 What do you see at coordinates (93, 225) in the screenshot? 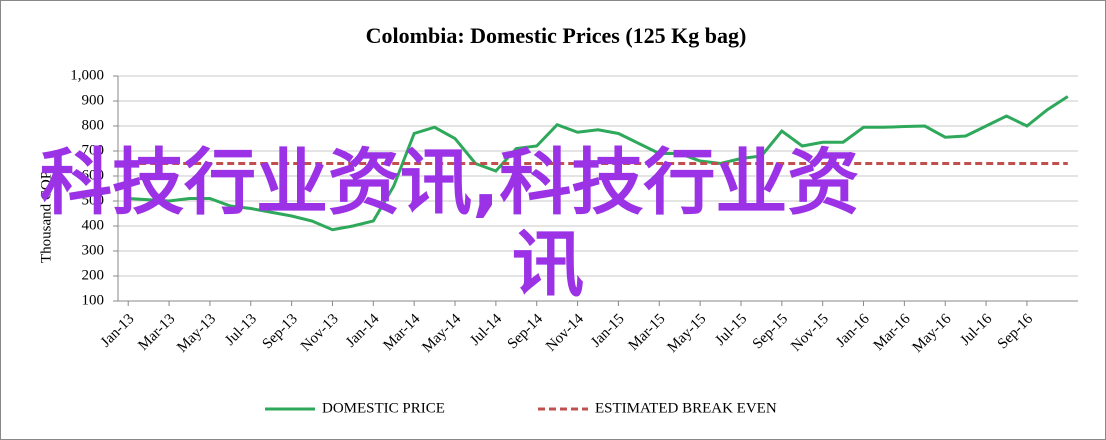
I see `y-tick-label: 400` at bounding box center [93, 225].